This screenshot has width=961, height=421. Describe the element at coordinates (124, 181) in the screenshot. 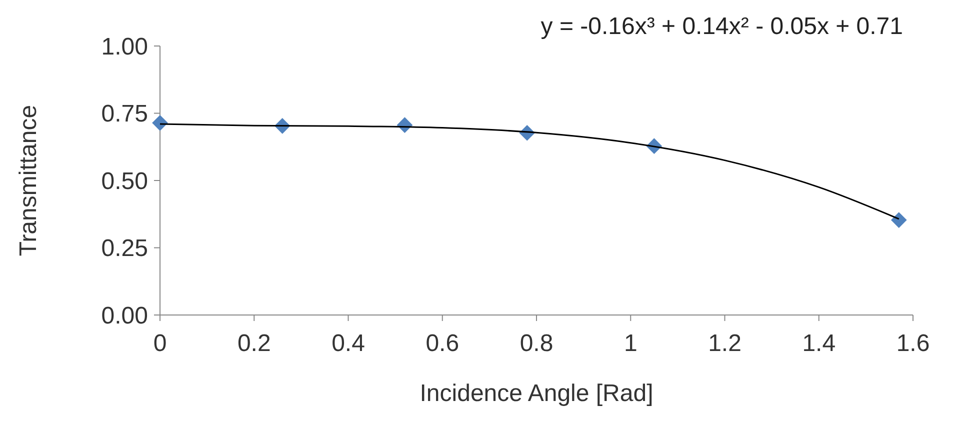

I see `y-tick-label: 0.50` at that location.